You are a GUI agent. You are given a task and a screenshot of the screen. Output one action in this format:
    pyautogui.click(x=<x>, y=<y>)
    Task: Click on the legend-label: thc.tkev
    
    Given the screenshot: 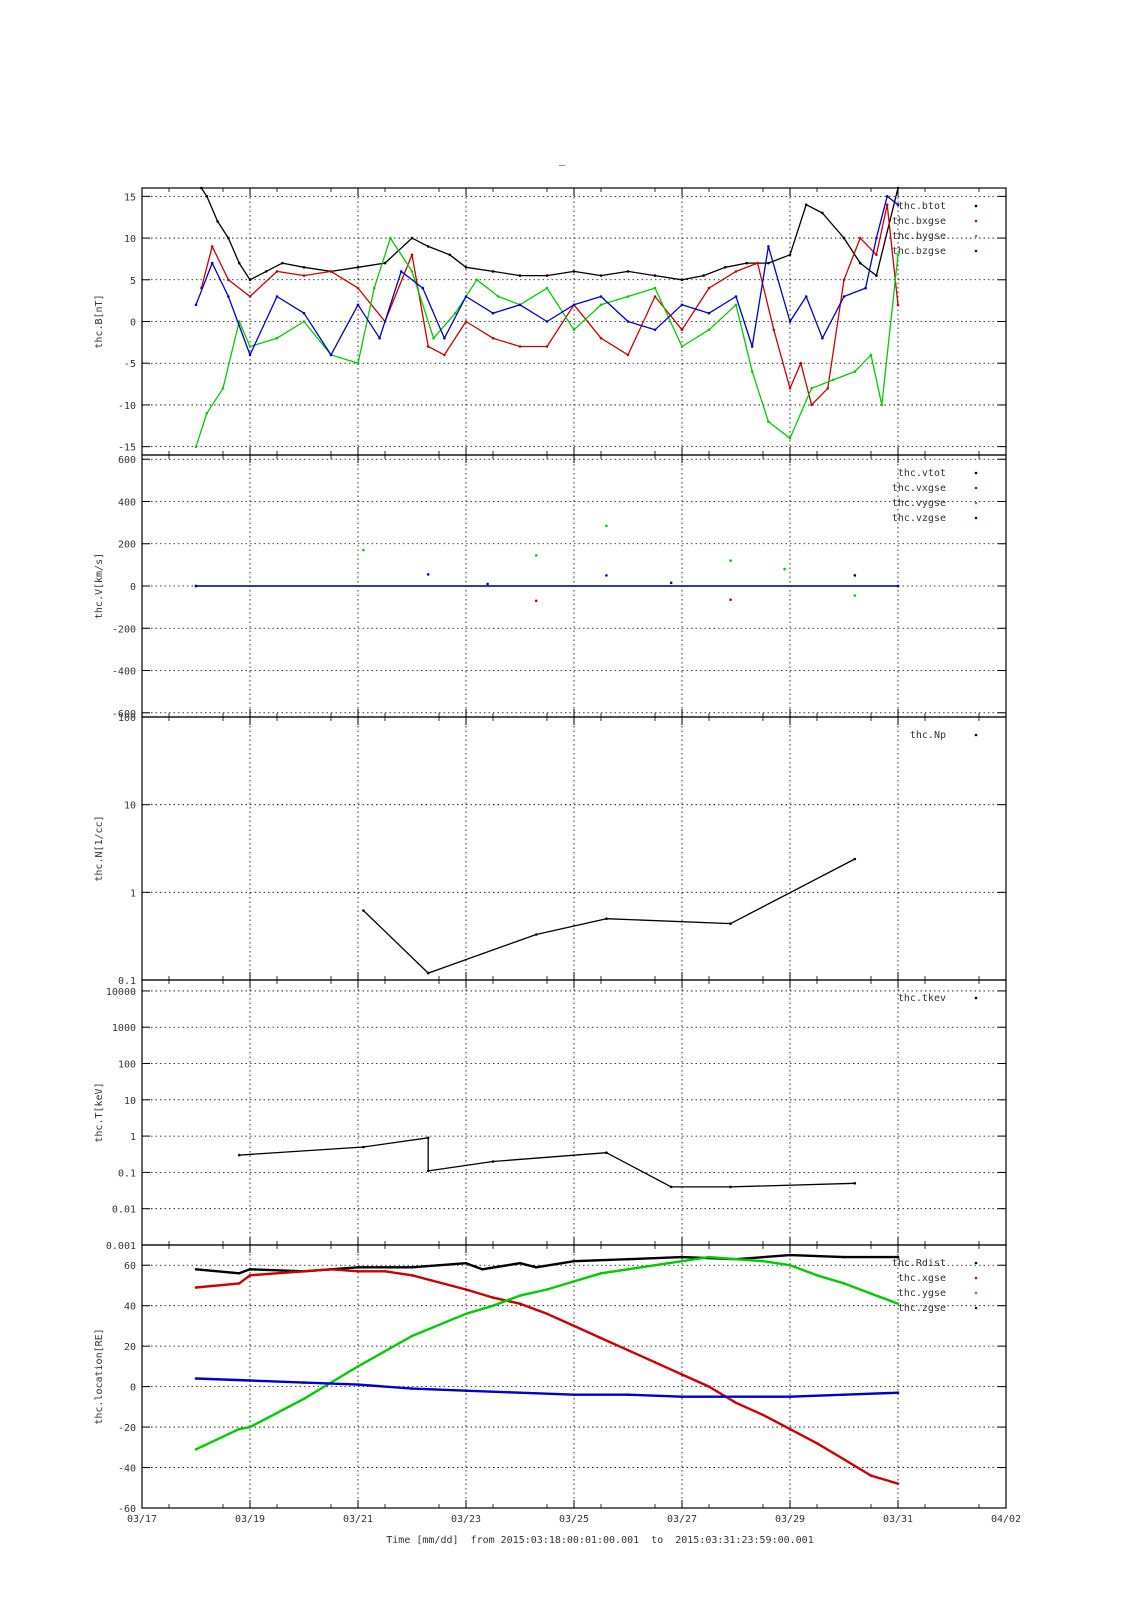 What is the action you would take?
    pyautogui.click(x=922, y=998)
    